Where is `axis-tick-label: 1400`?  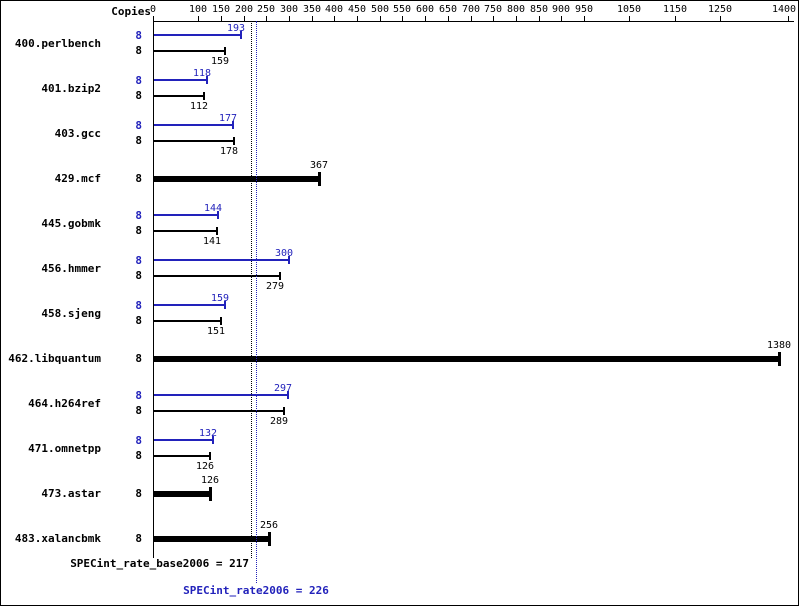
axis-tick-label: 1400 is located at coordinates (784, 9).